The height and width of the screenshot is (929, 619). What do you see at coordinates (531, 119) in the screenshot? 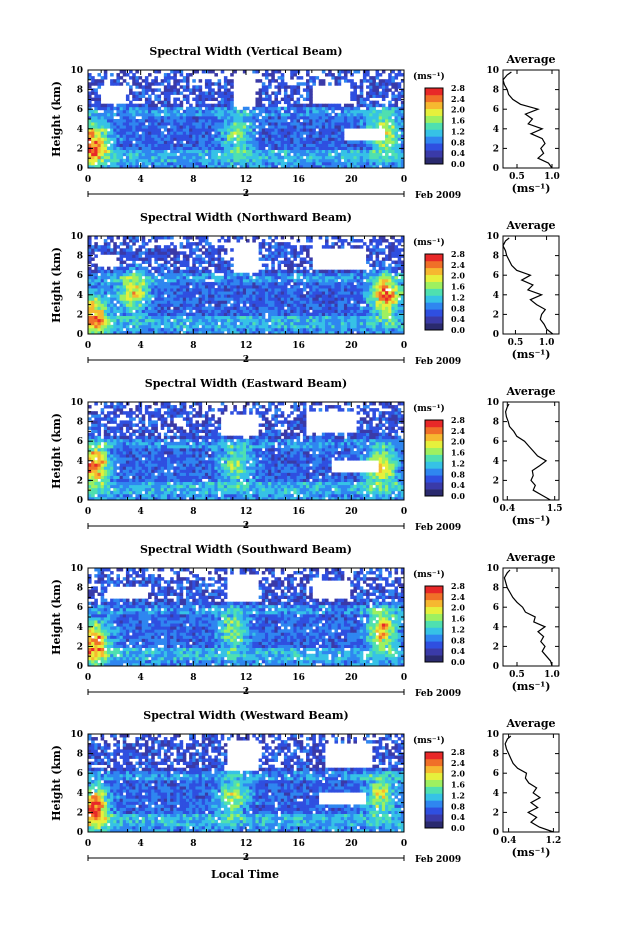
I see `average-frame` at bounding box center [531, 119].